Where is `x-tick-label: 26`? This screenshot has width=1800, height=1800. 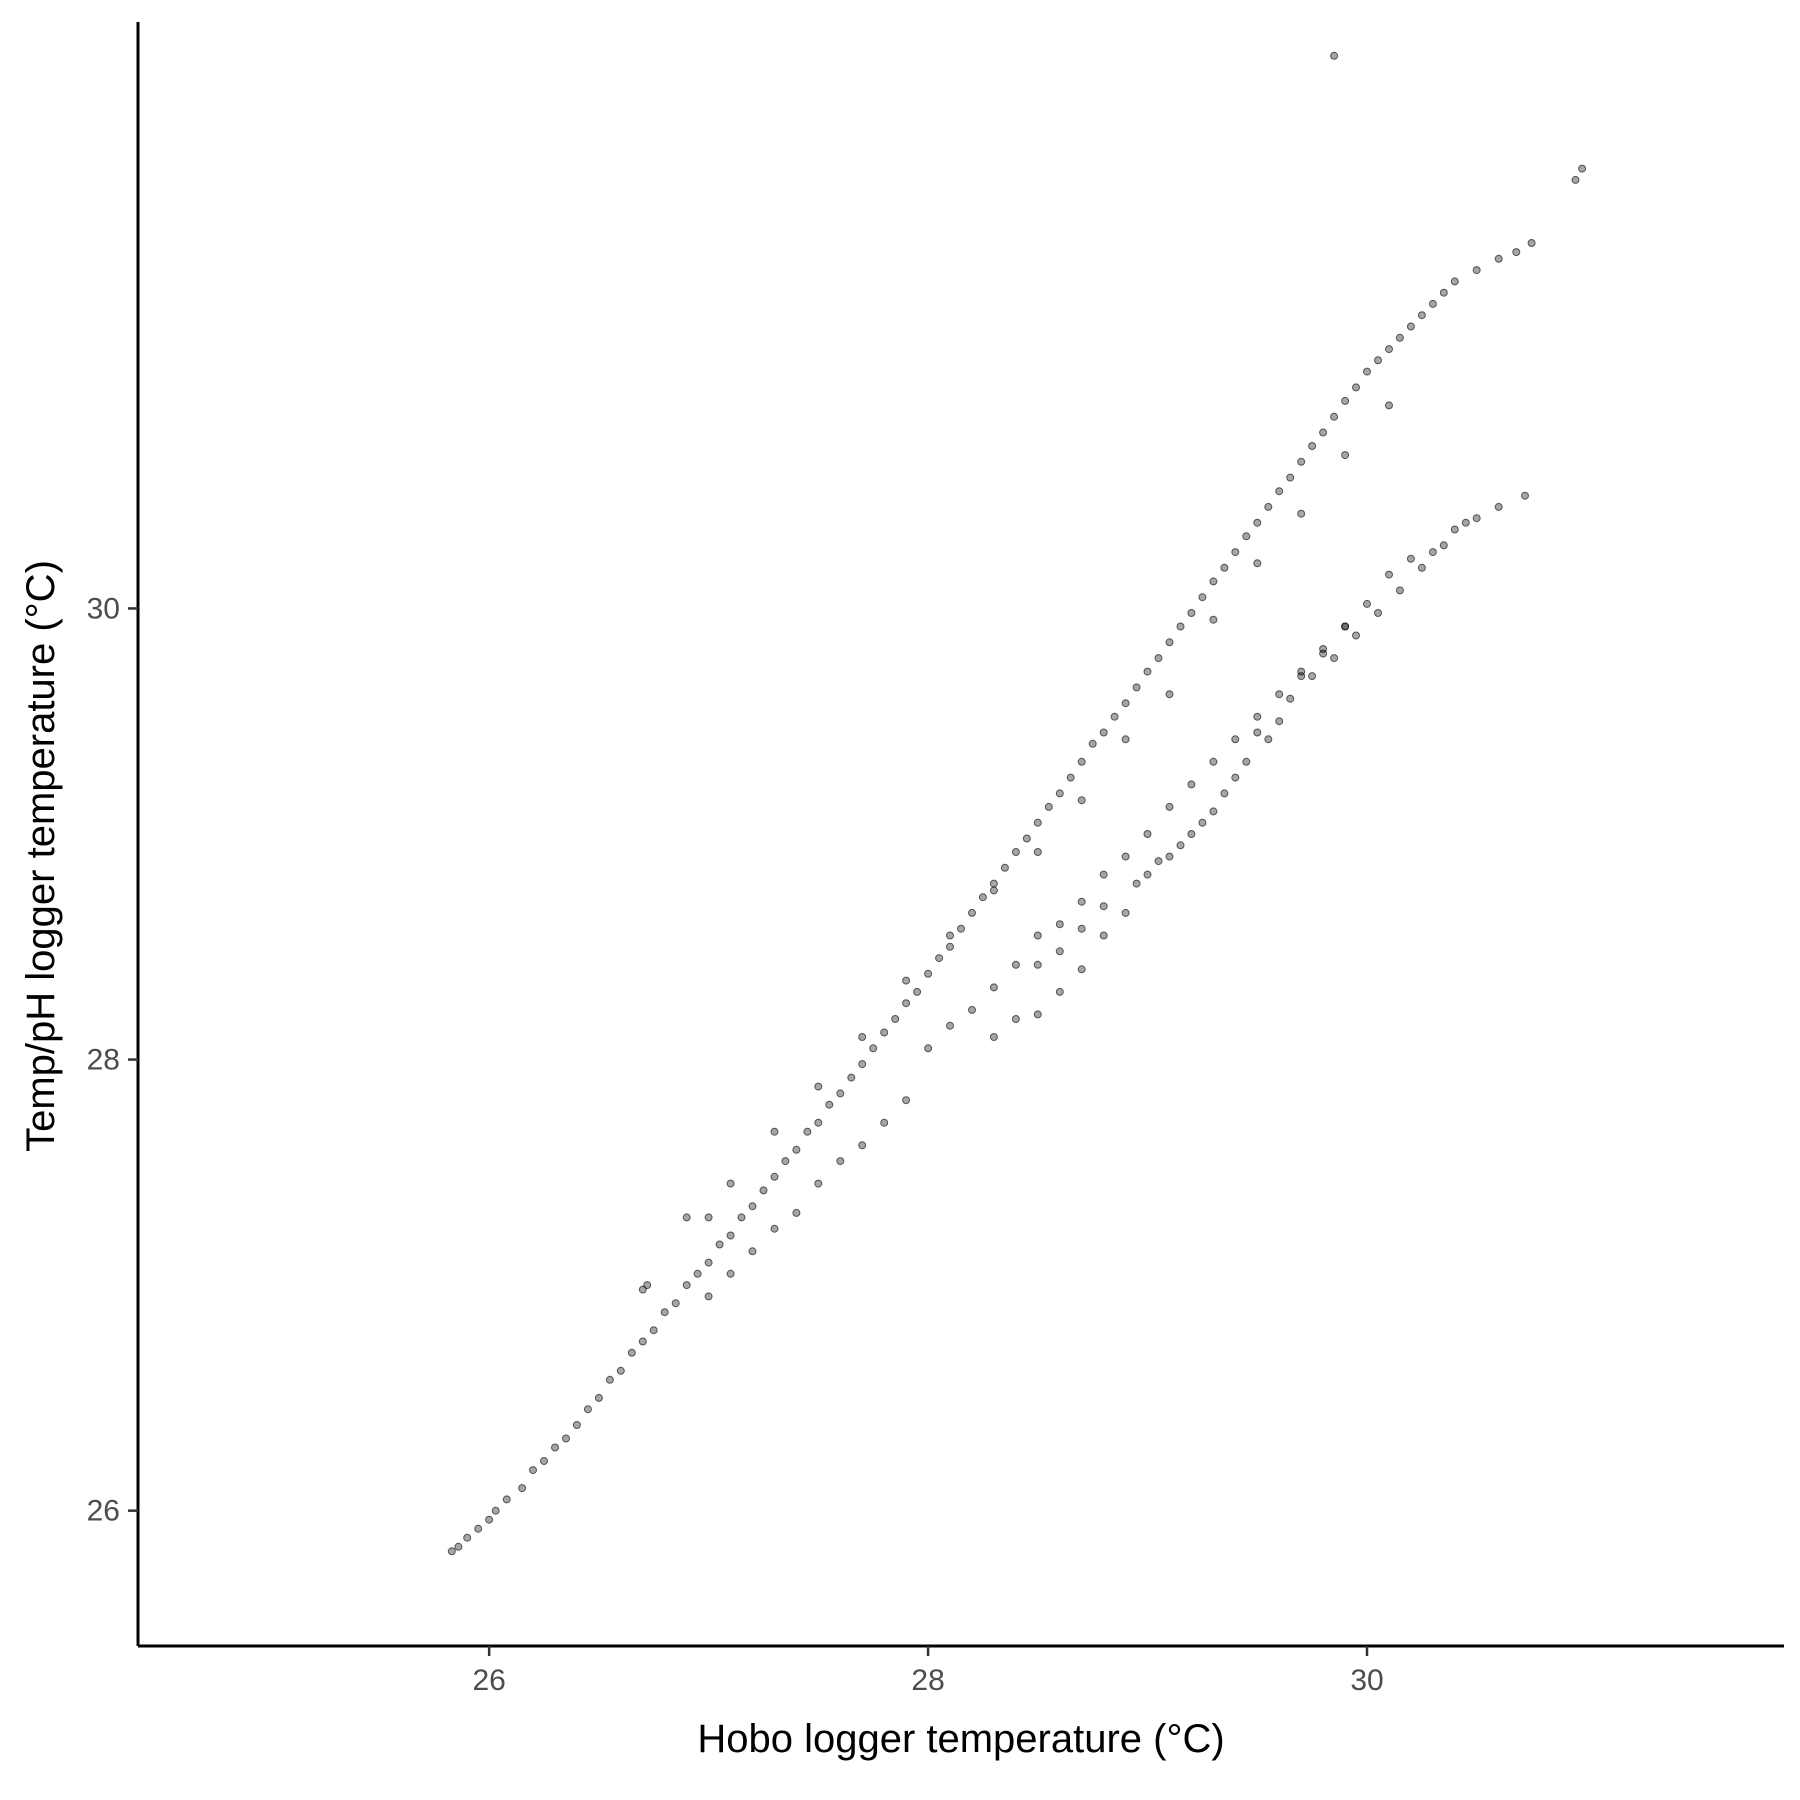 x-tick-label: 26 is located at coordinates (488, 1680).